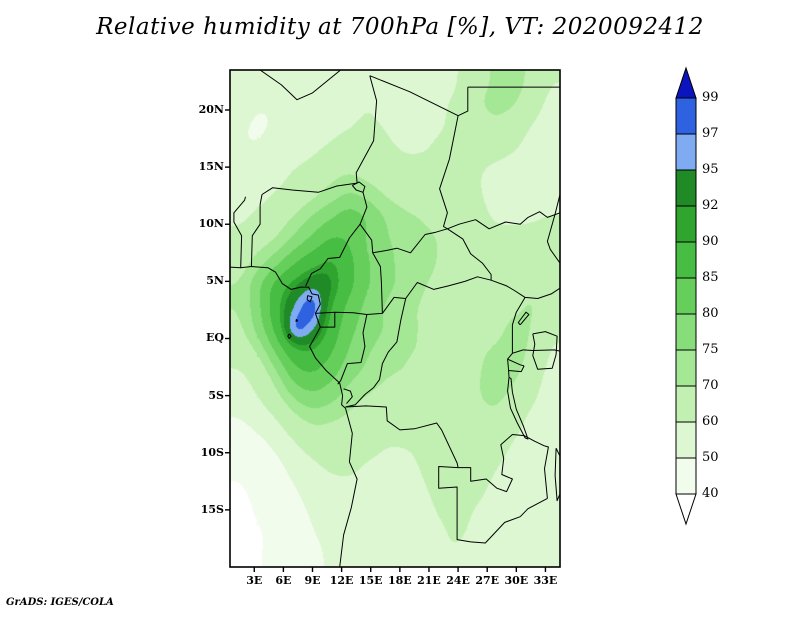  What do you see at coordinates (60, 602) in the screenshot?
I see `grads-credit: GrADS: IGES/COLA` at bounding box center [60, 602].